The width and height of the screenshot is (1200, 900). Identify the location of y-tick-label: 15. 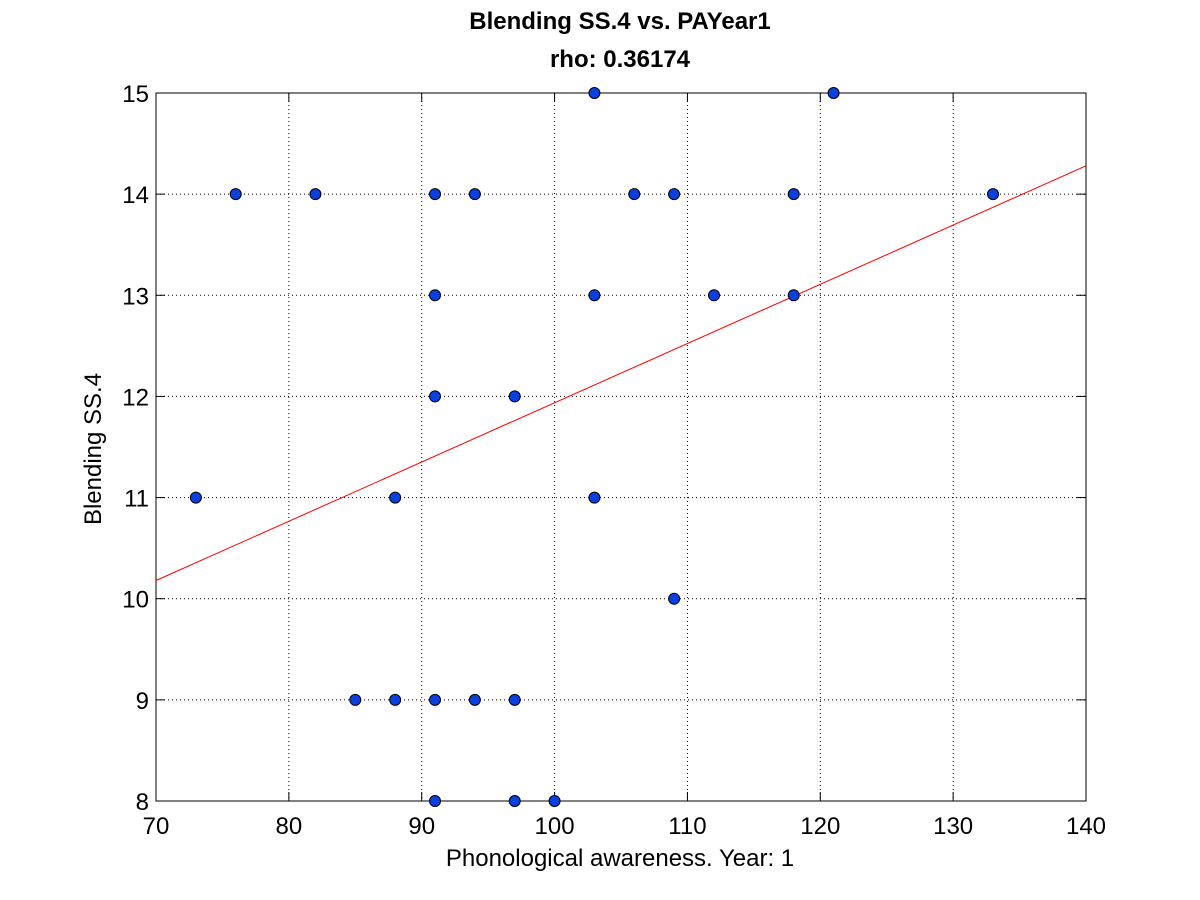
(135, 94).